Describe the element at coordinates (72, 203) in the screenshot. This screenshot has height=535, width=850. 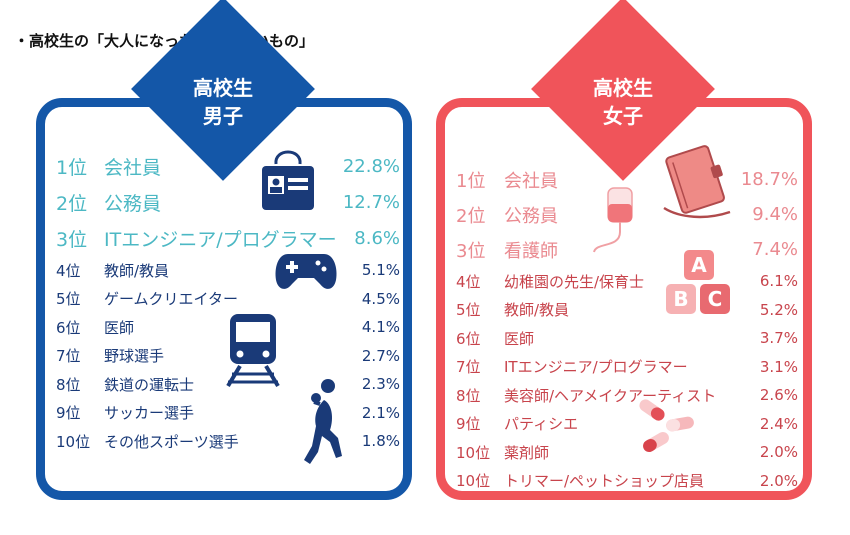
I see `rank: 2位` at that location.